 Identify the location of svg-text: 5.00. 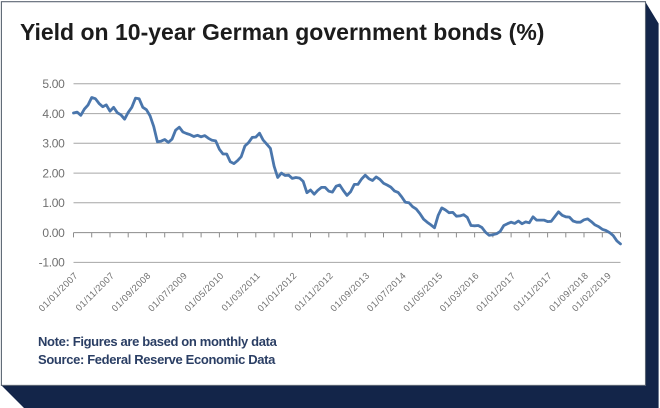
(53, 84).